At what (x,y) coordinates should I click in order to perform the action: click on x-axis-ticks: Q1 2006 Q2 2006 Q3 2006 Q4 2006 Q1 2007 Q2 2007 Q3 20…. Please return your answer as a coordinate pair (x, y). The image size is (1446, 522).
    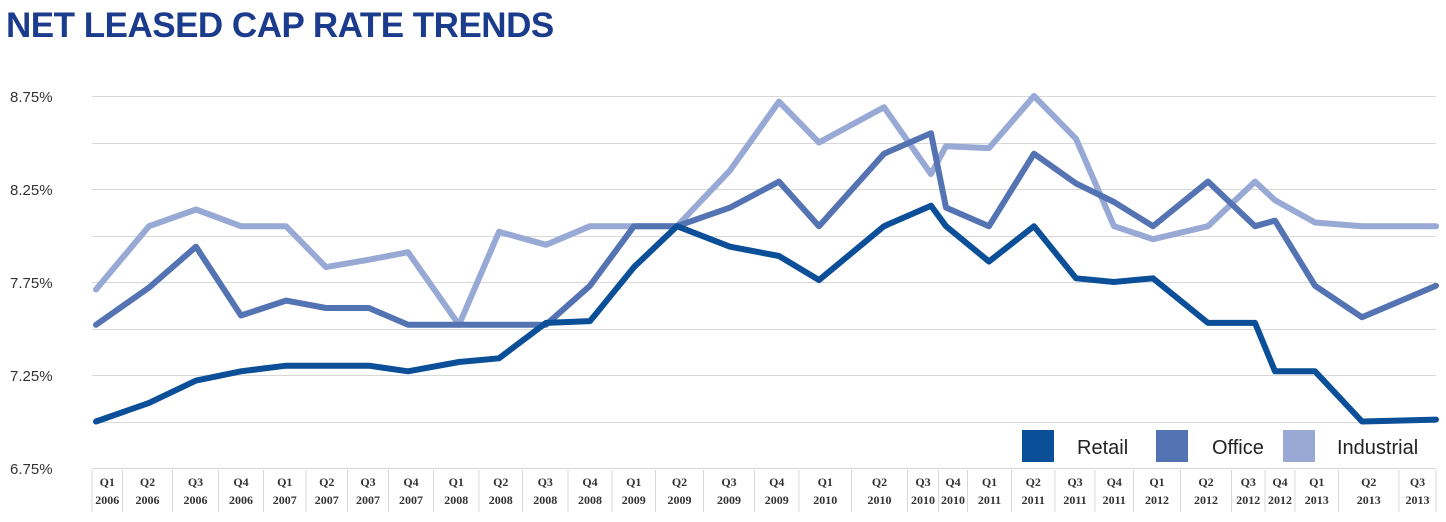
    Looking at the image, I should click on (764, 491).